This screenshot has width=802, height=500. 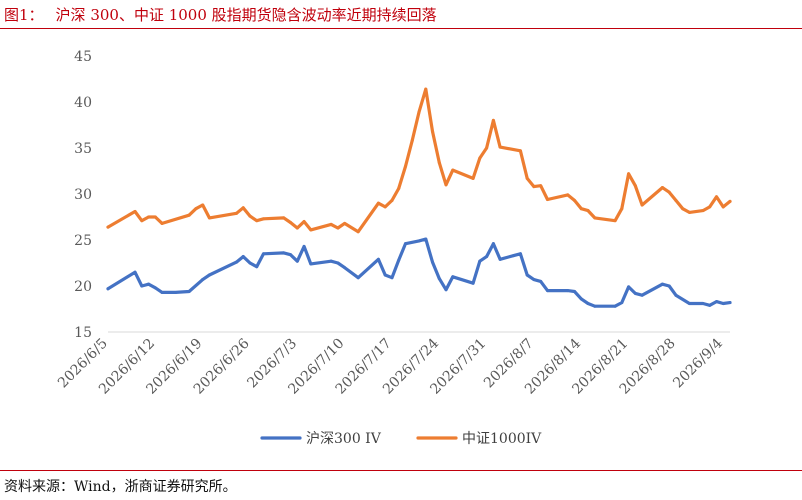 I want to click on y-tick-label: 40, so click(x=83, y=103).